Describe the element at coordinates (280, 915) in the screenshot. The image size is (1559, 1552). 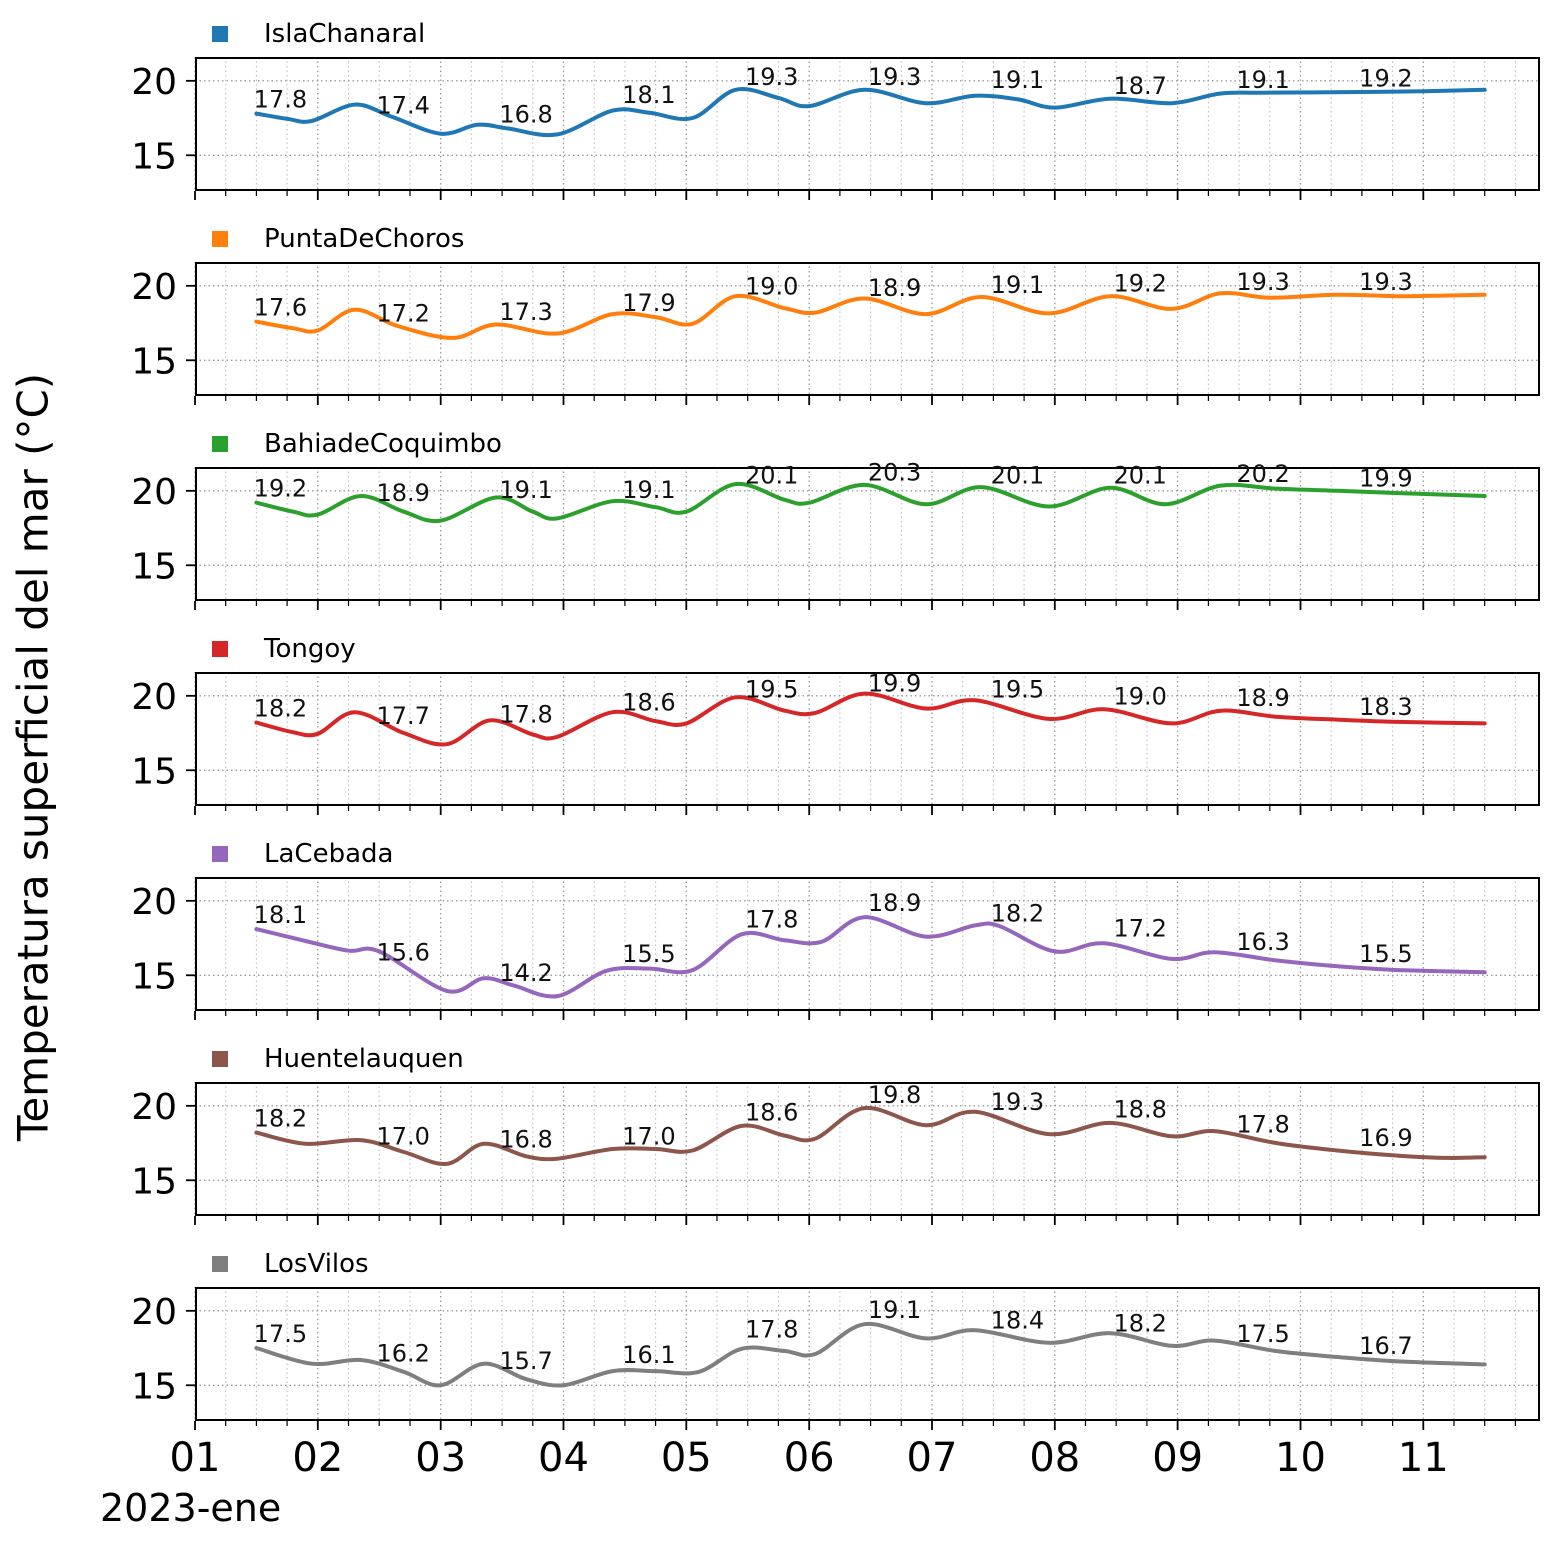
I see `data-label: 18.1` at that location.